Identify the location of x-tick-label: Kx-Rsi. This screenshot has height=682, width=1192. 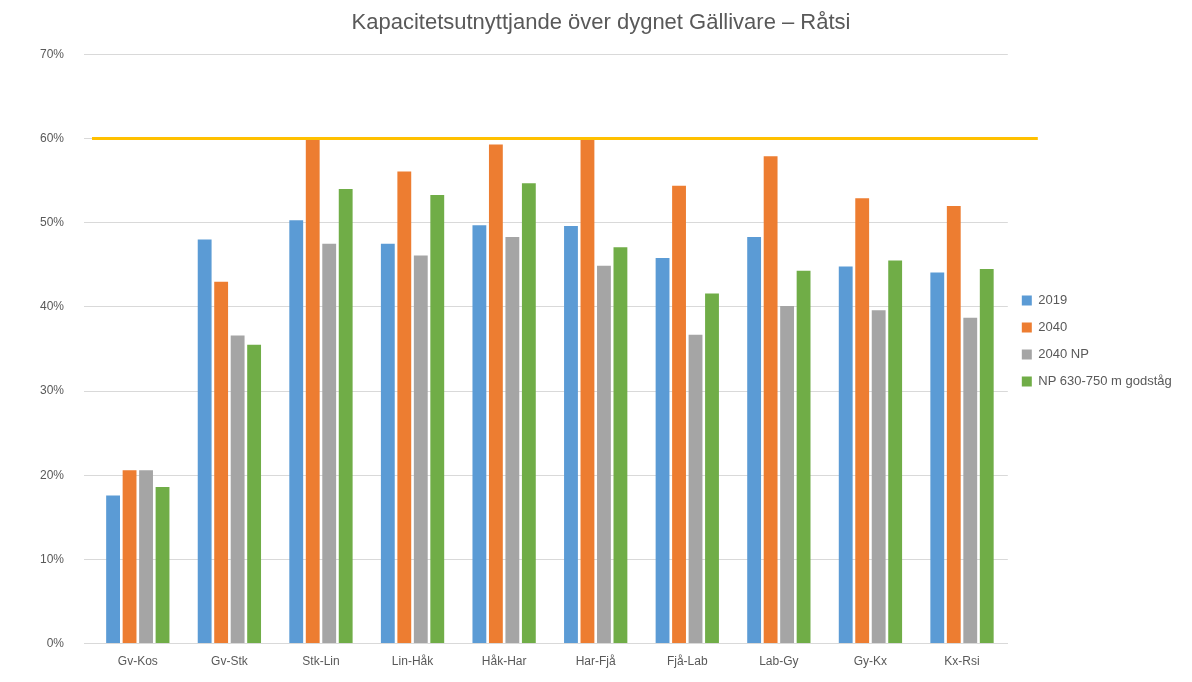
(962, 661).